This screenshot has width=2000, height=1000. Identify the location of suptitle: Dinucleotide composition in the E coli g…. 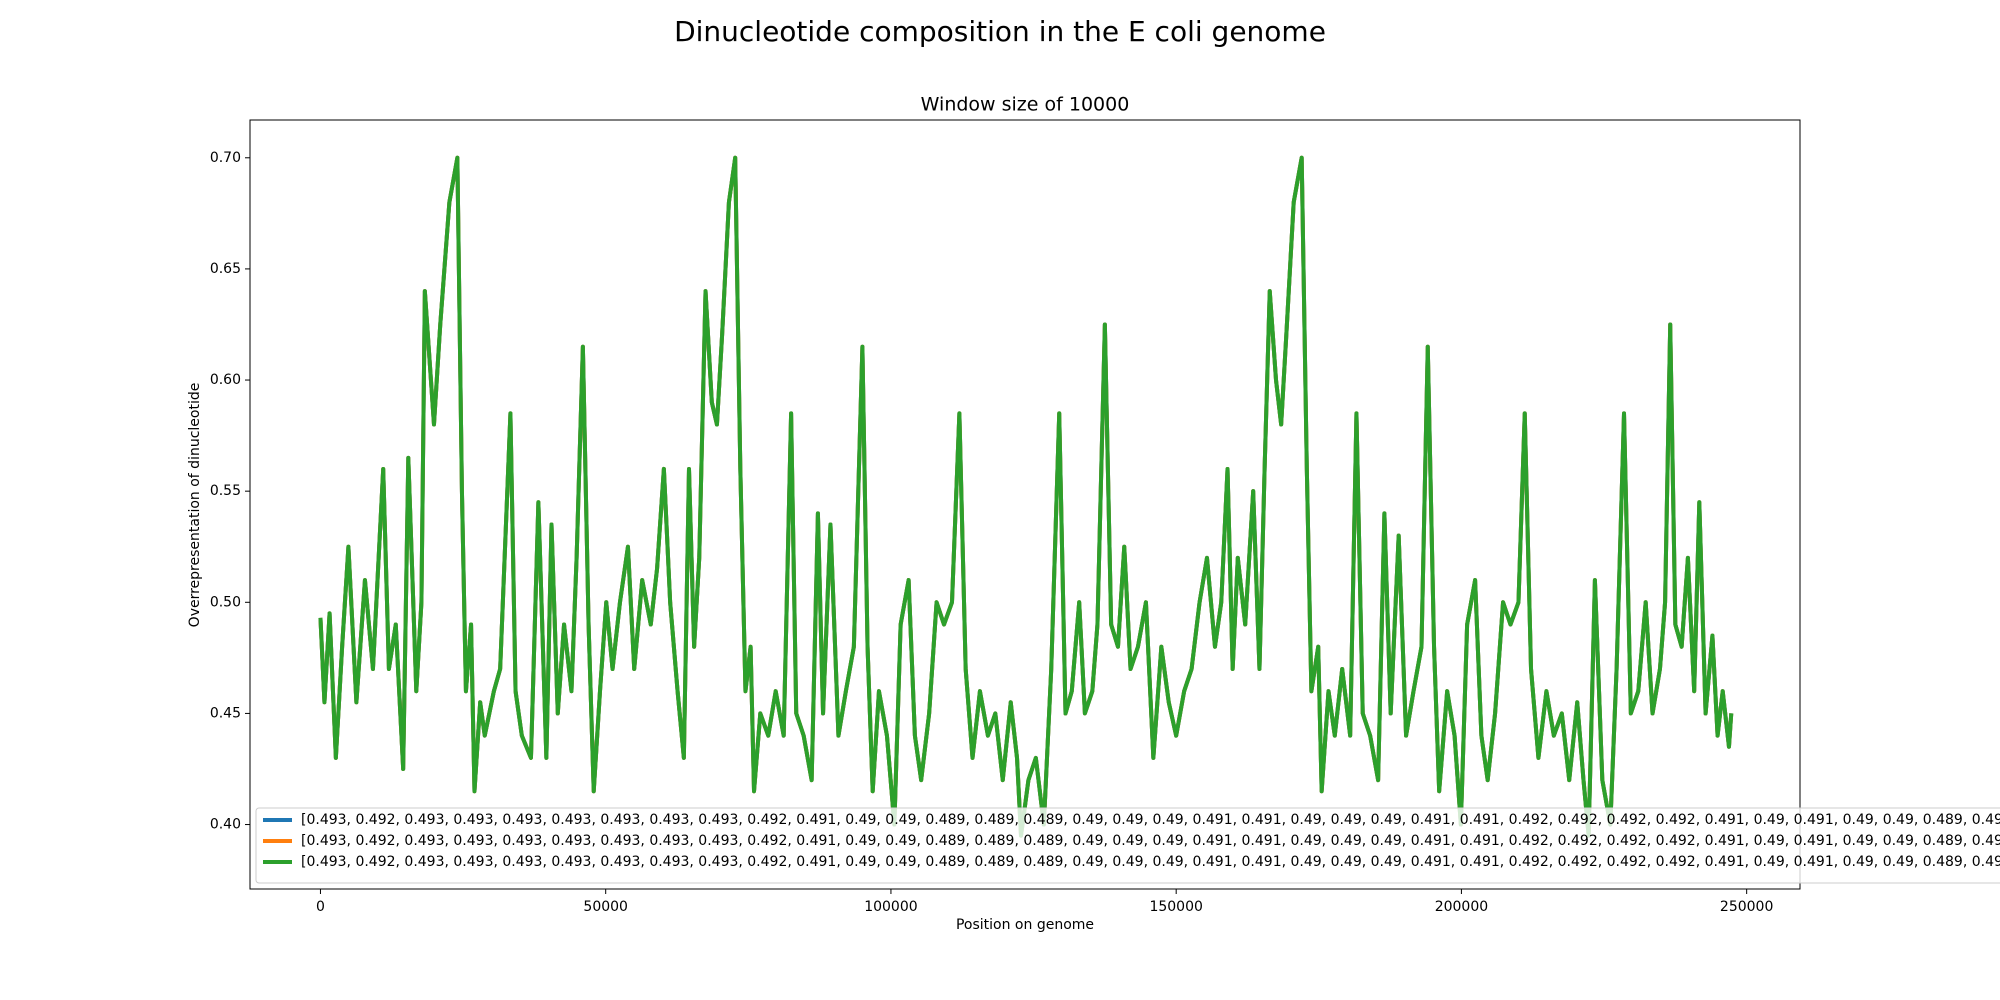
(1000, 31).